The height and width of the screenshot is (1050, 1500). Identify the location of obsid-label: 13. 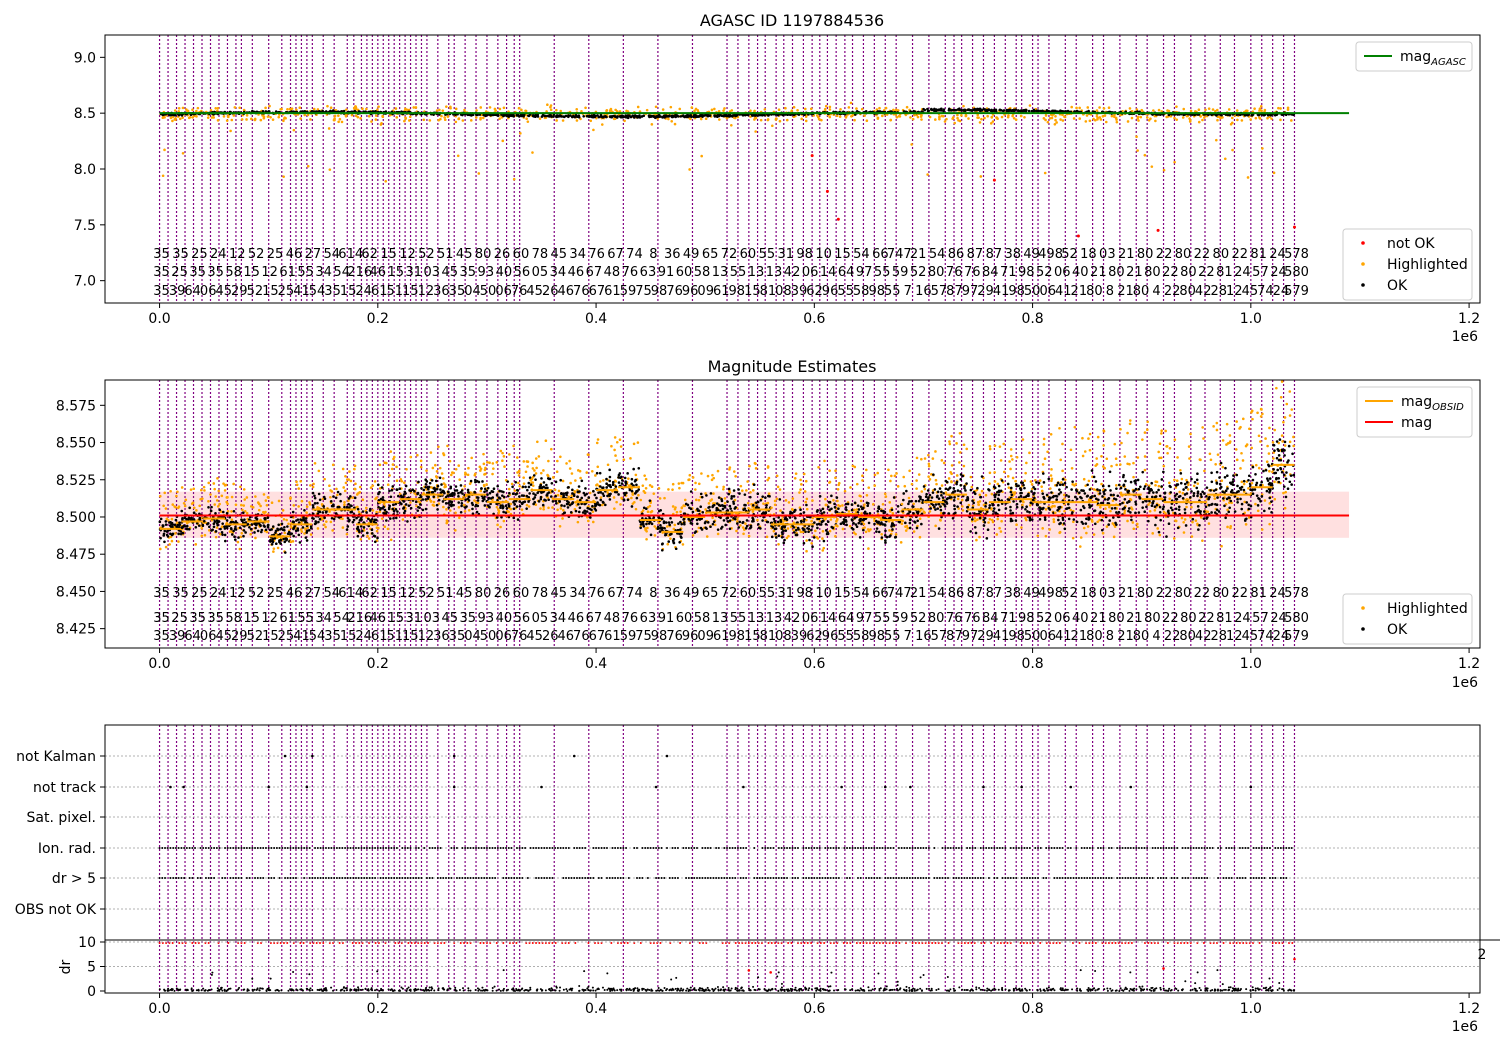
(756, 272).